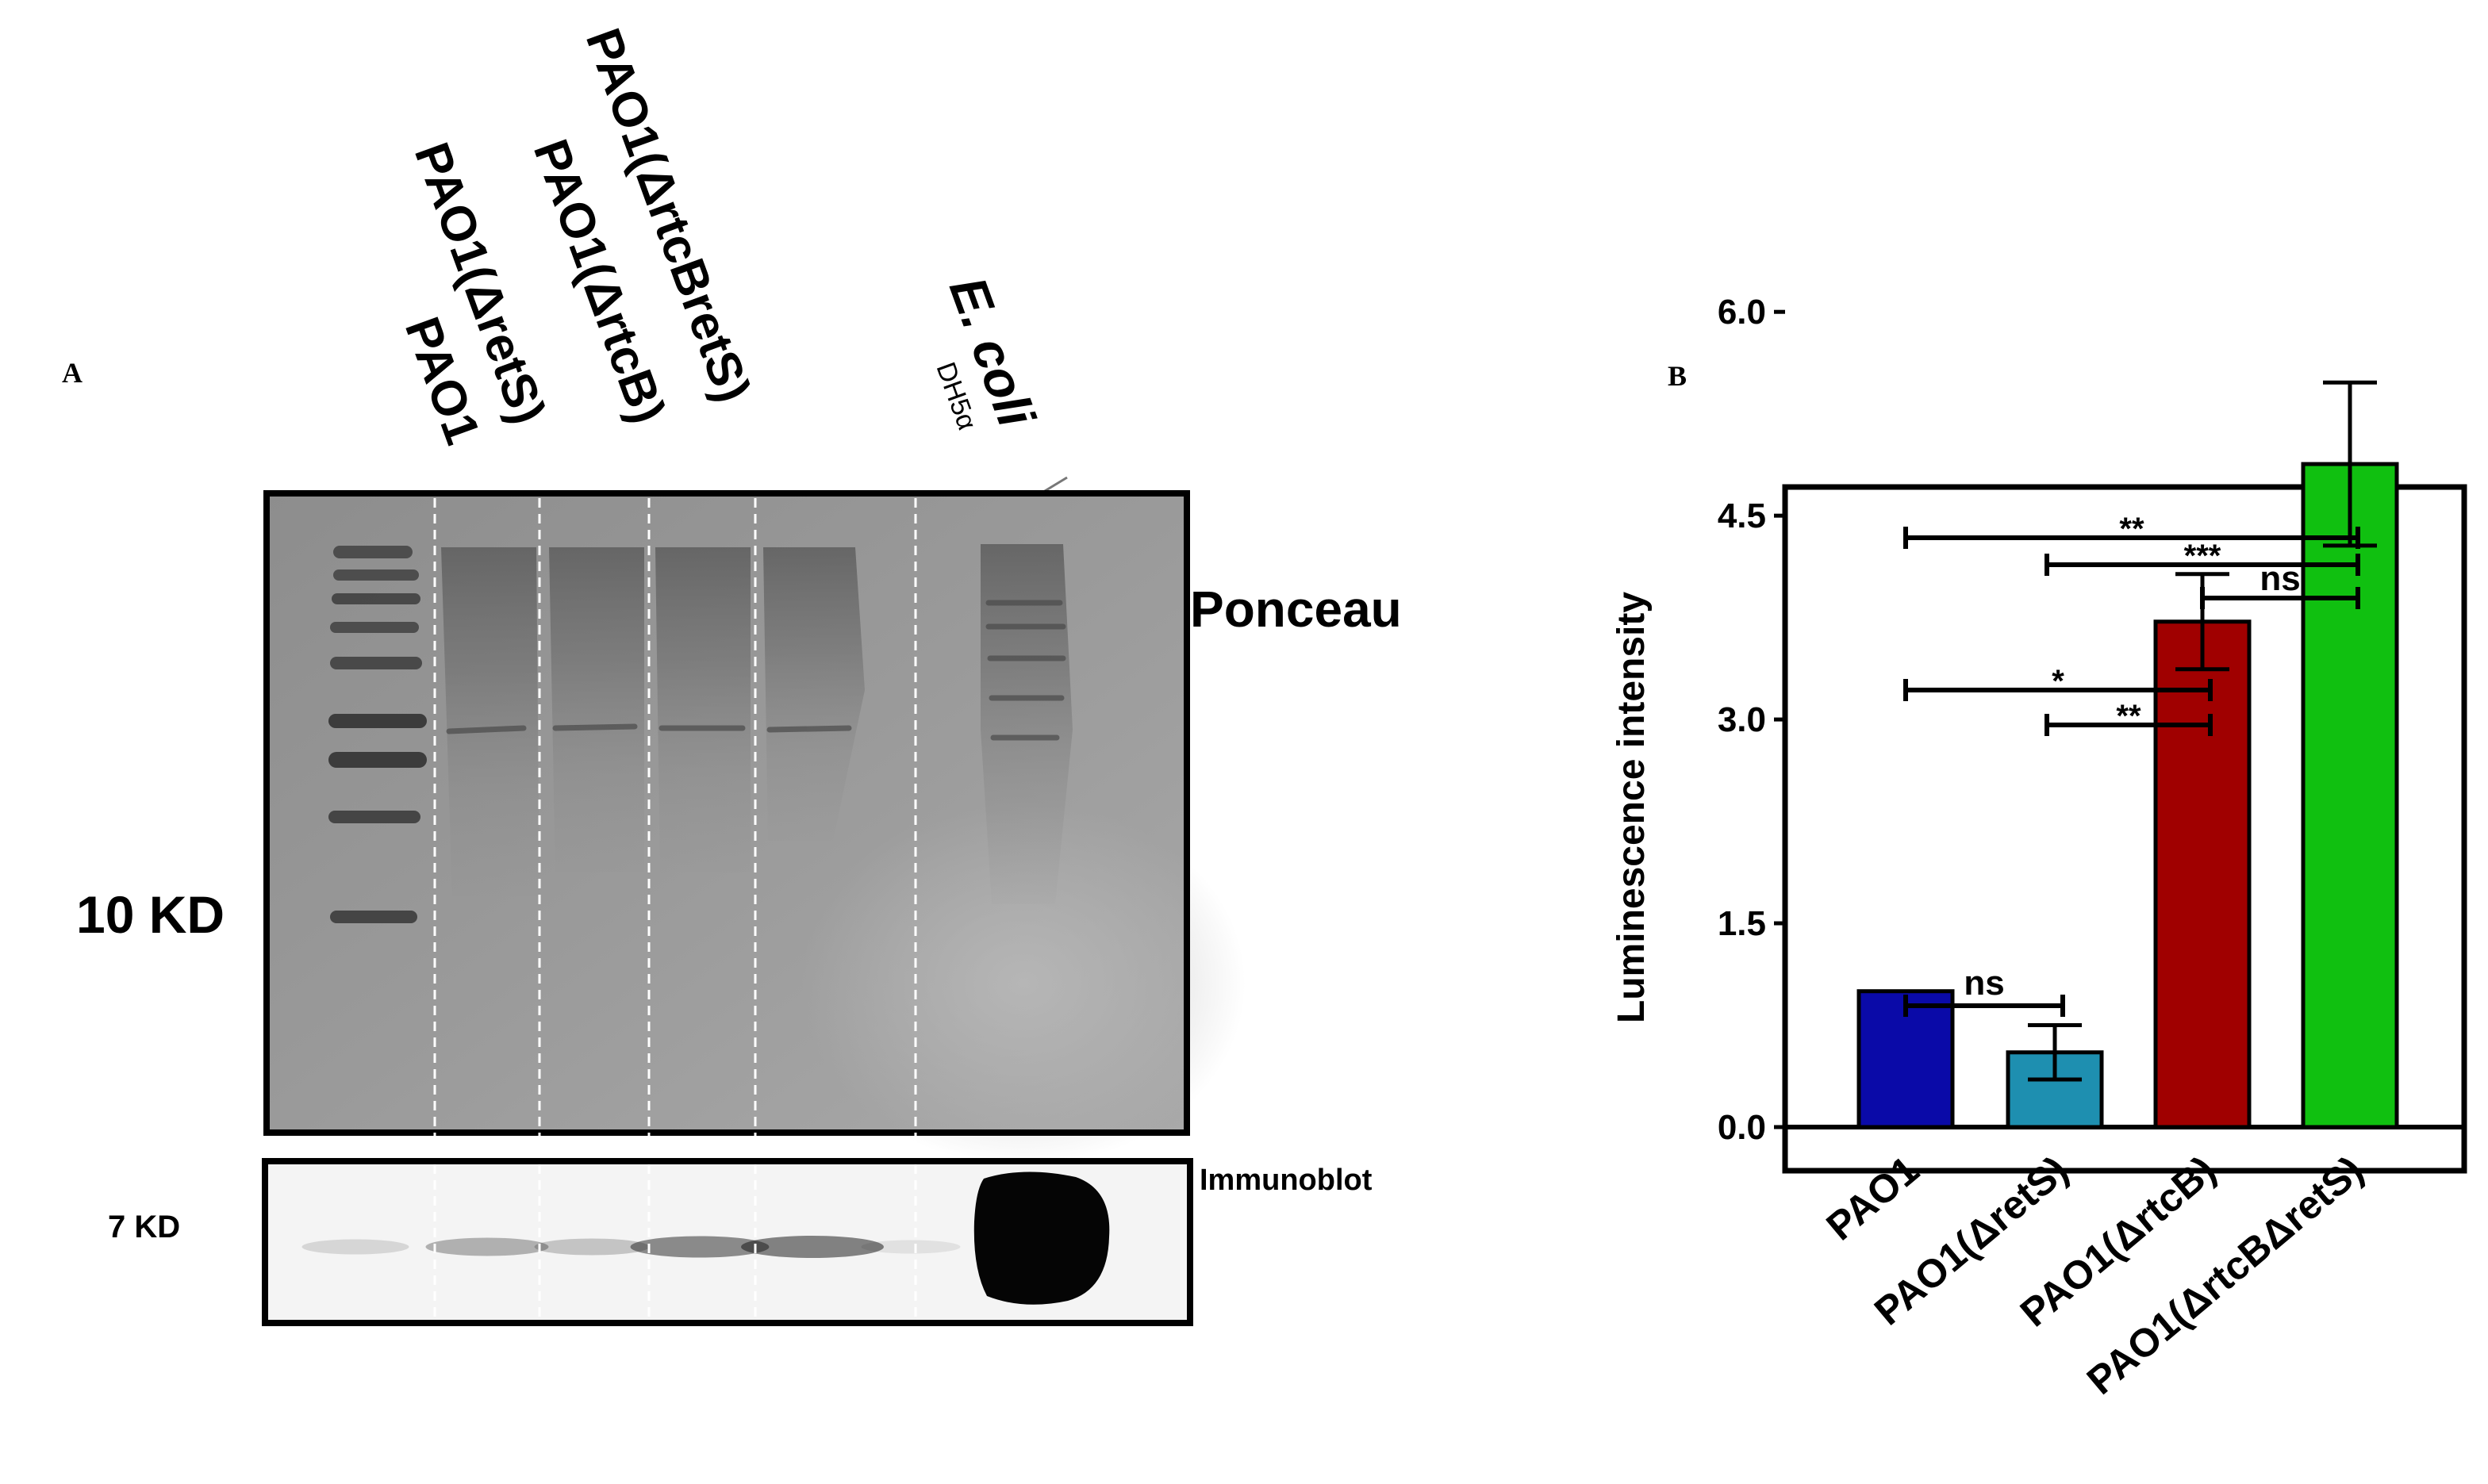  What do you see at coordinates (1286, 1180) in the screenshot?
I see `immunoblot-label: Immunoblot` at bounding box center [1286, 1180].